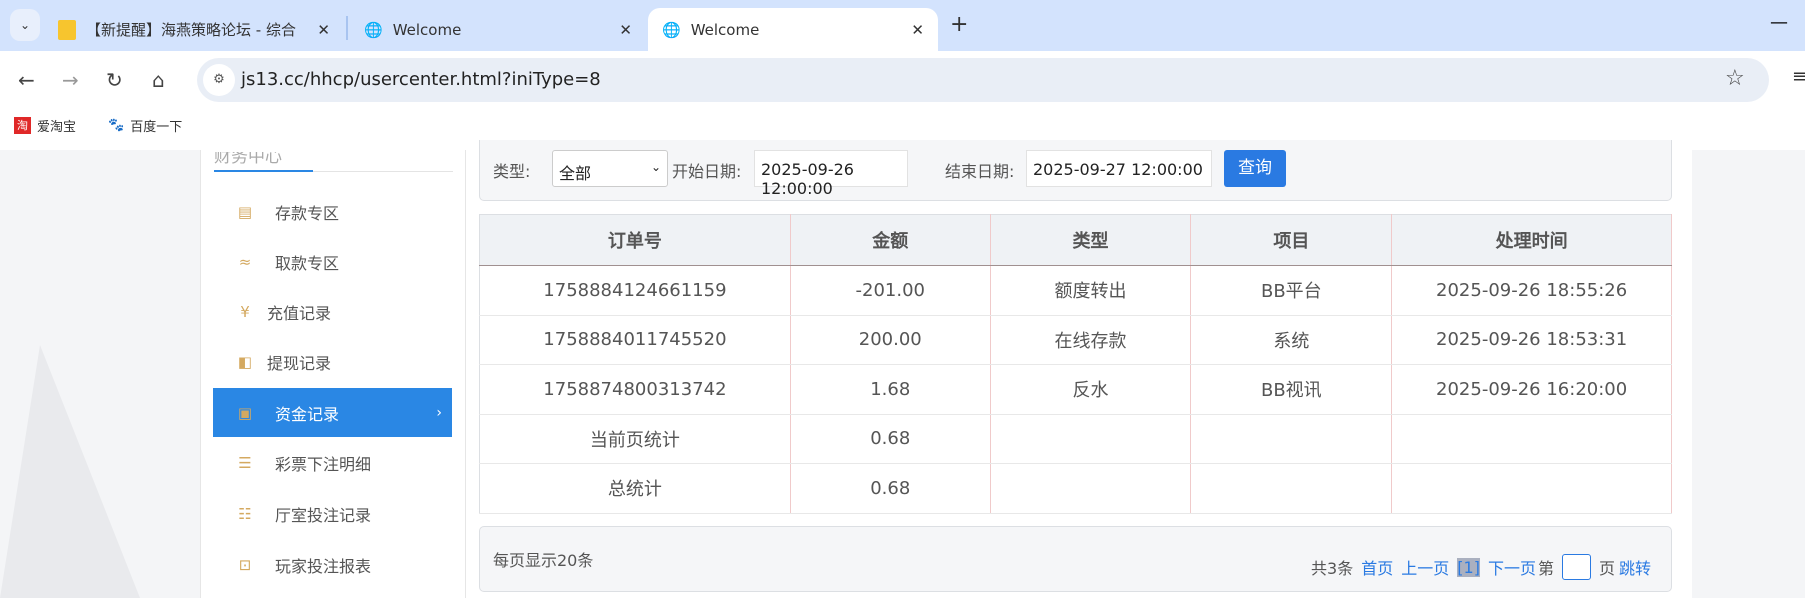 The height and width of the screenshot is (598, 1805). What do you see at coordinates (1531, 340) in the screenshot?
I see `time: 2025-09-26 18:53:31` at bounding box center [1531, 340].